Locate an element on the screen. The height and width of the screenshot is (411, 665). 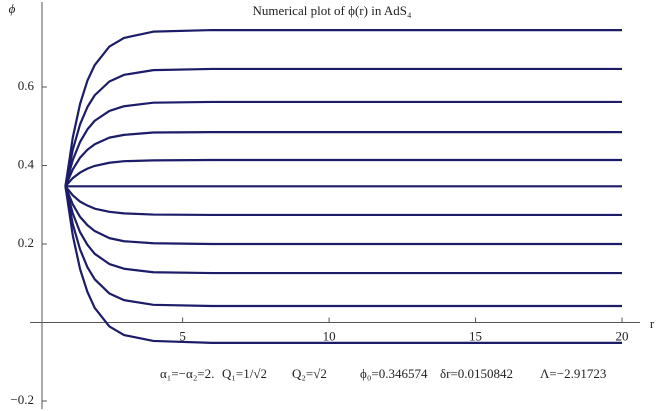
annotation: Q₂=√2 is located at coordinates (309, 373).